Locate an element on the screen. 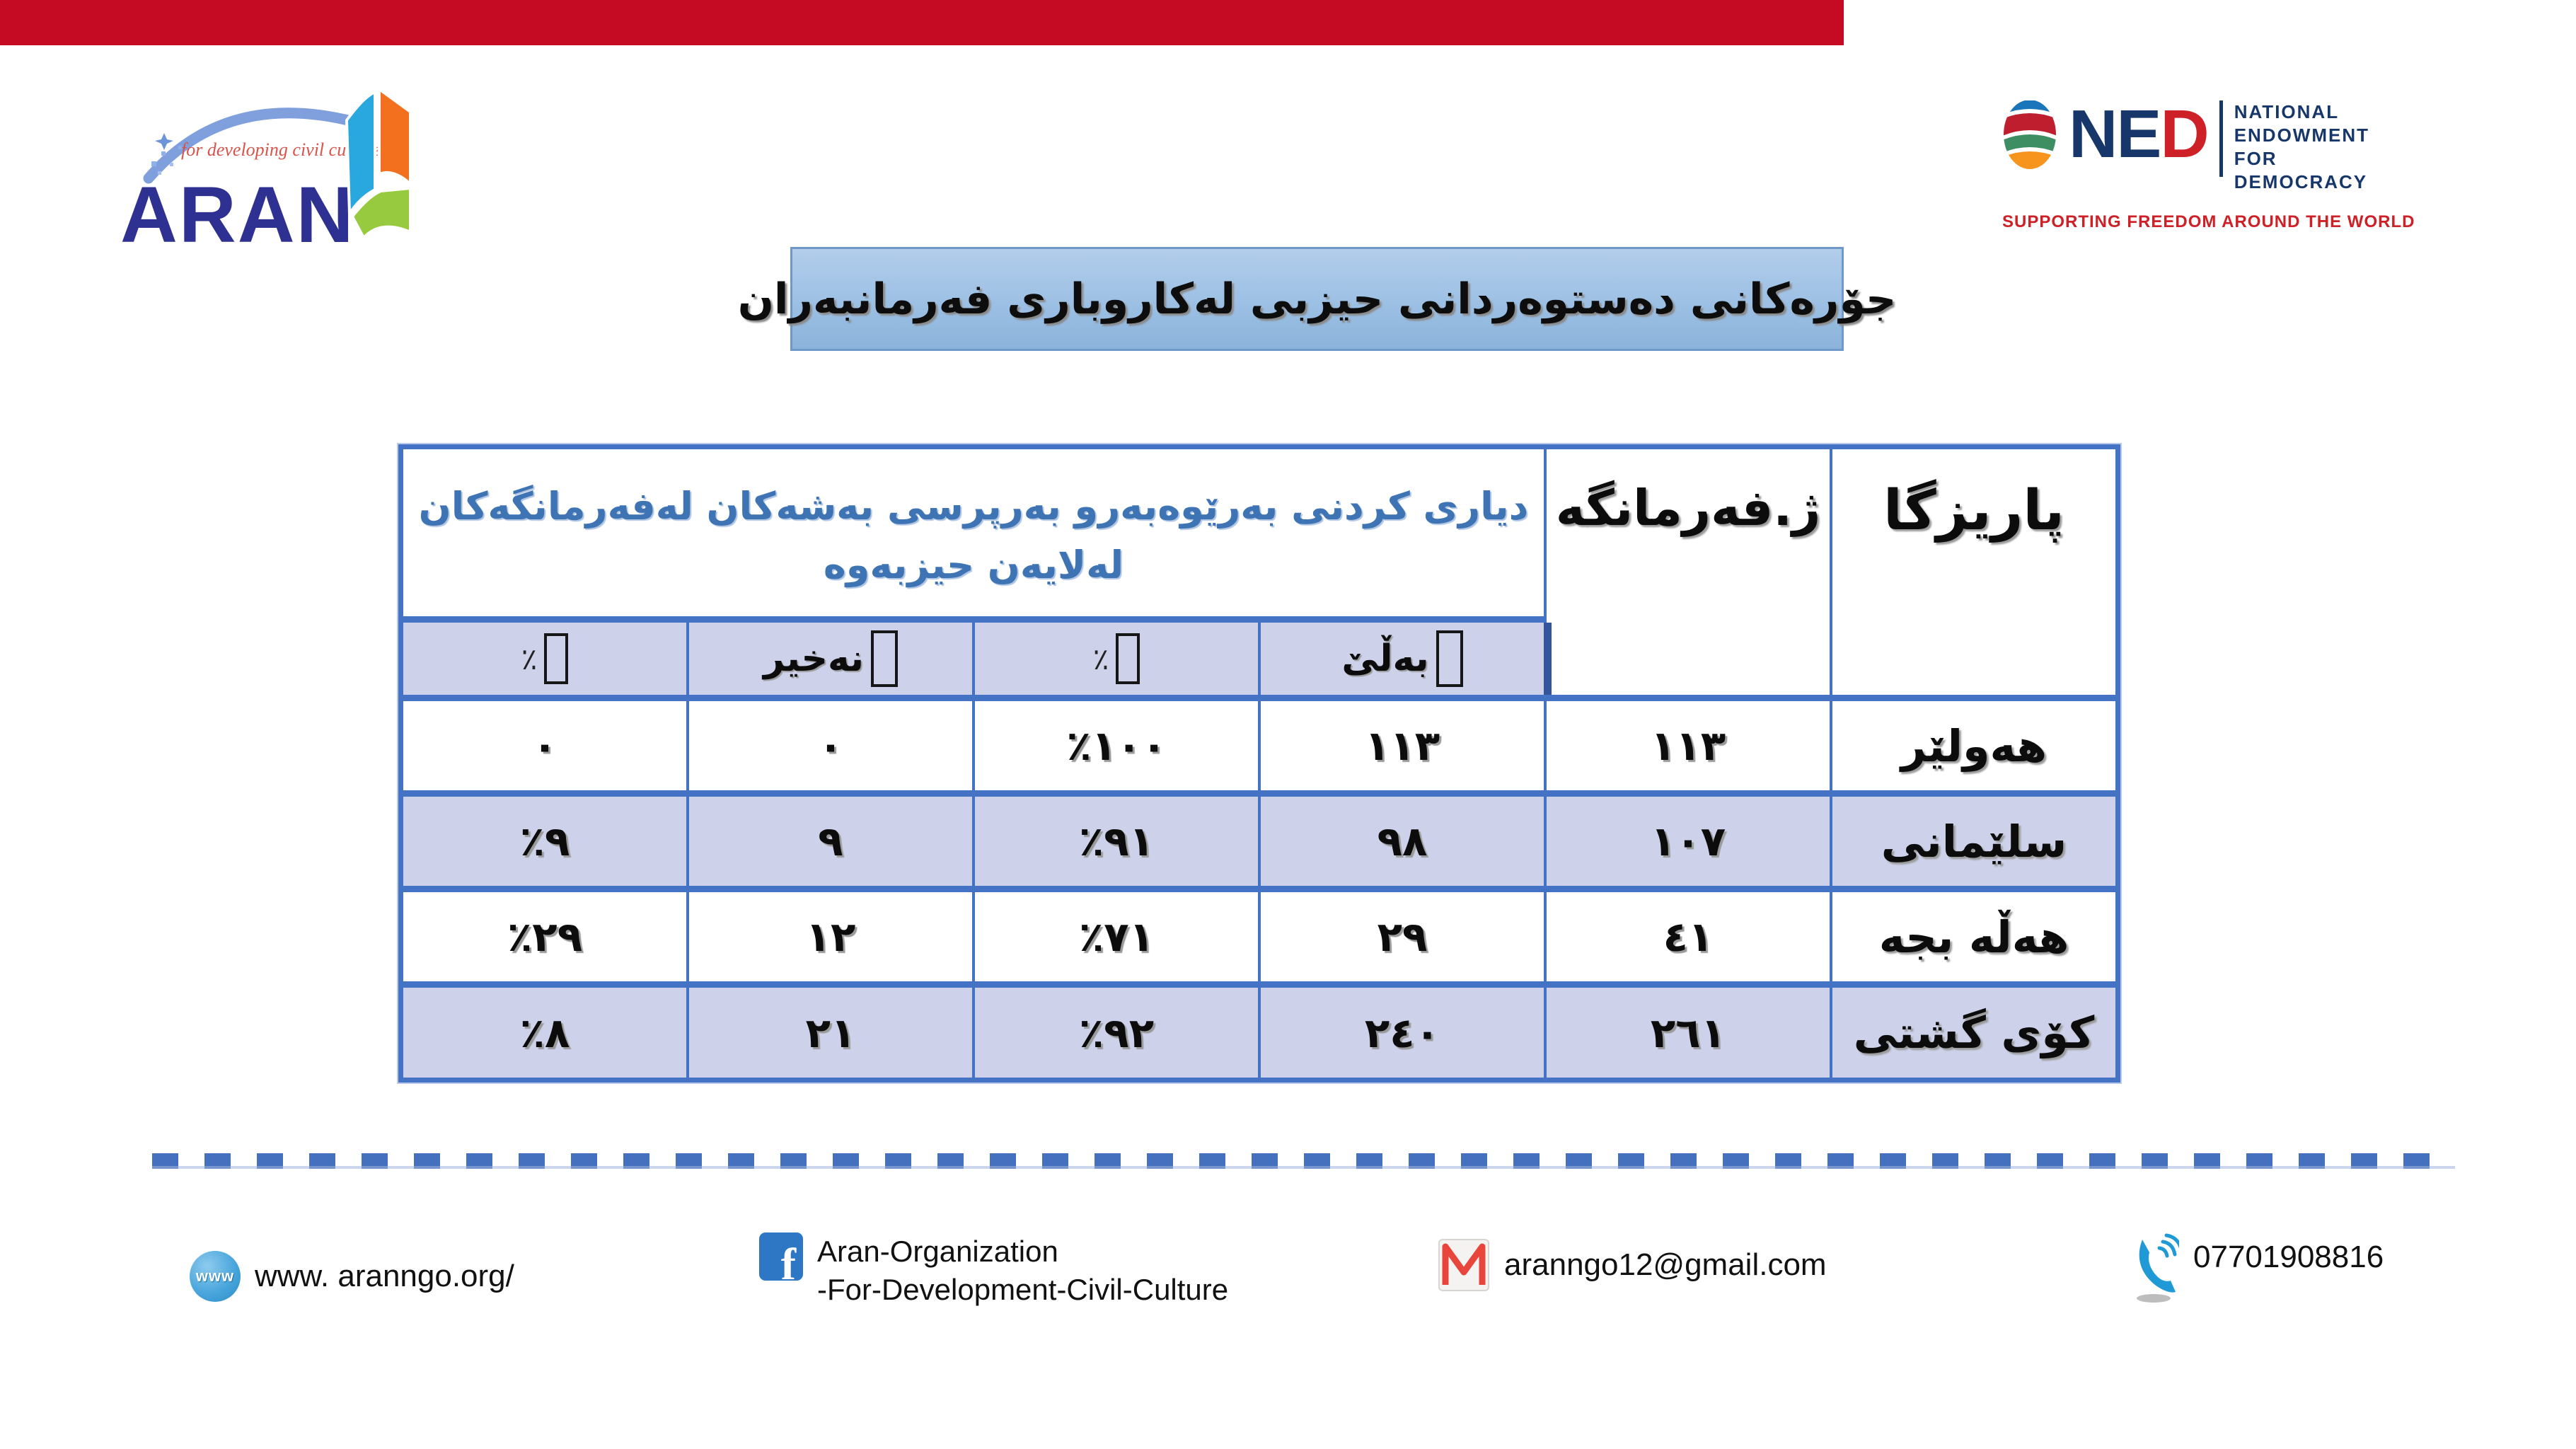 Image resolution: width=2576 pixels, height=1449 pixels. aran-arc-icon is located at coordinates (251, 146).